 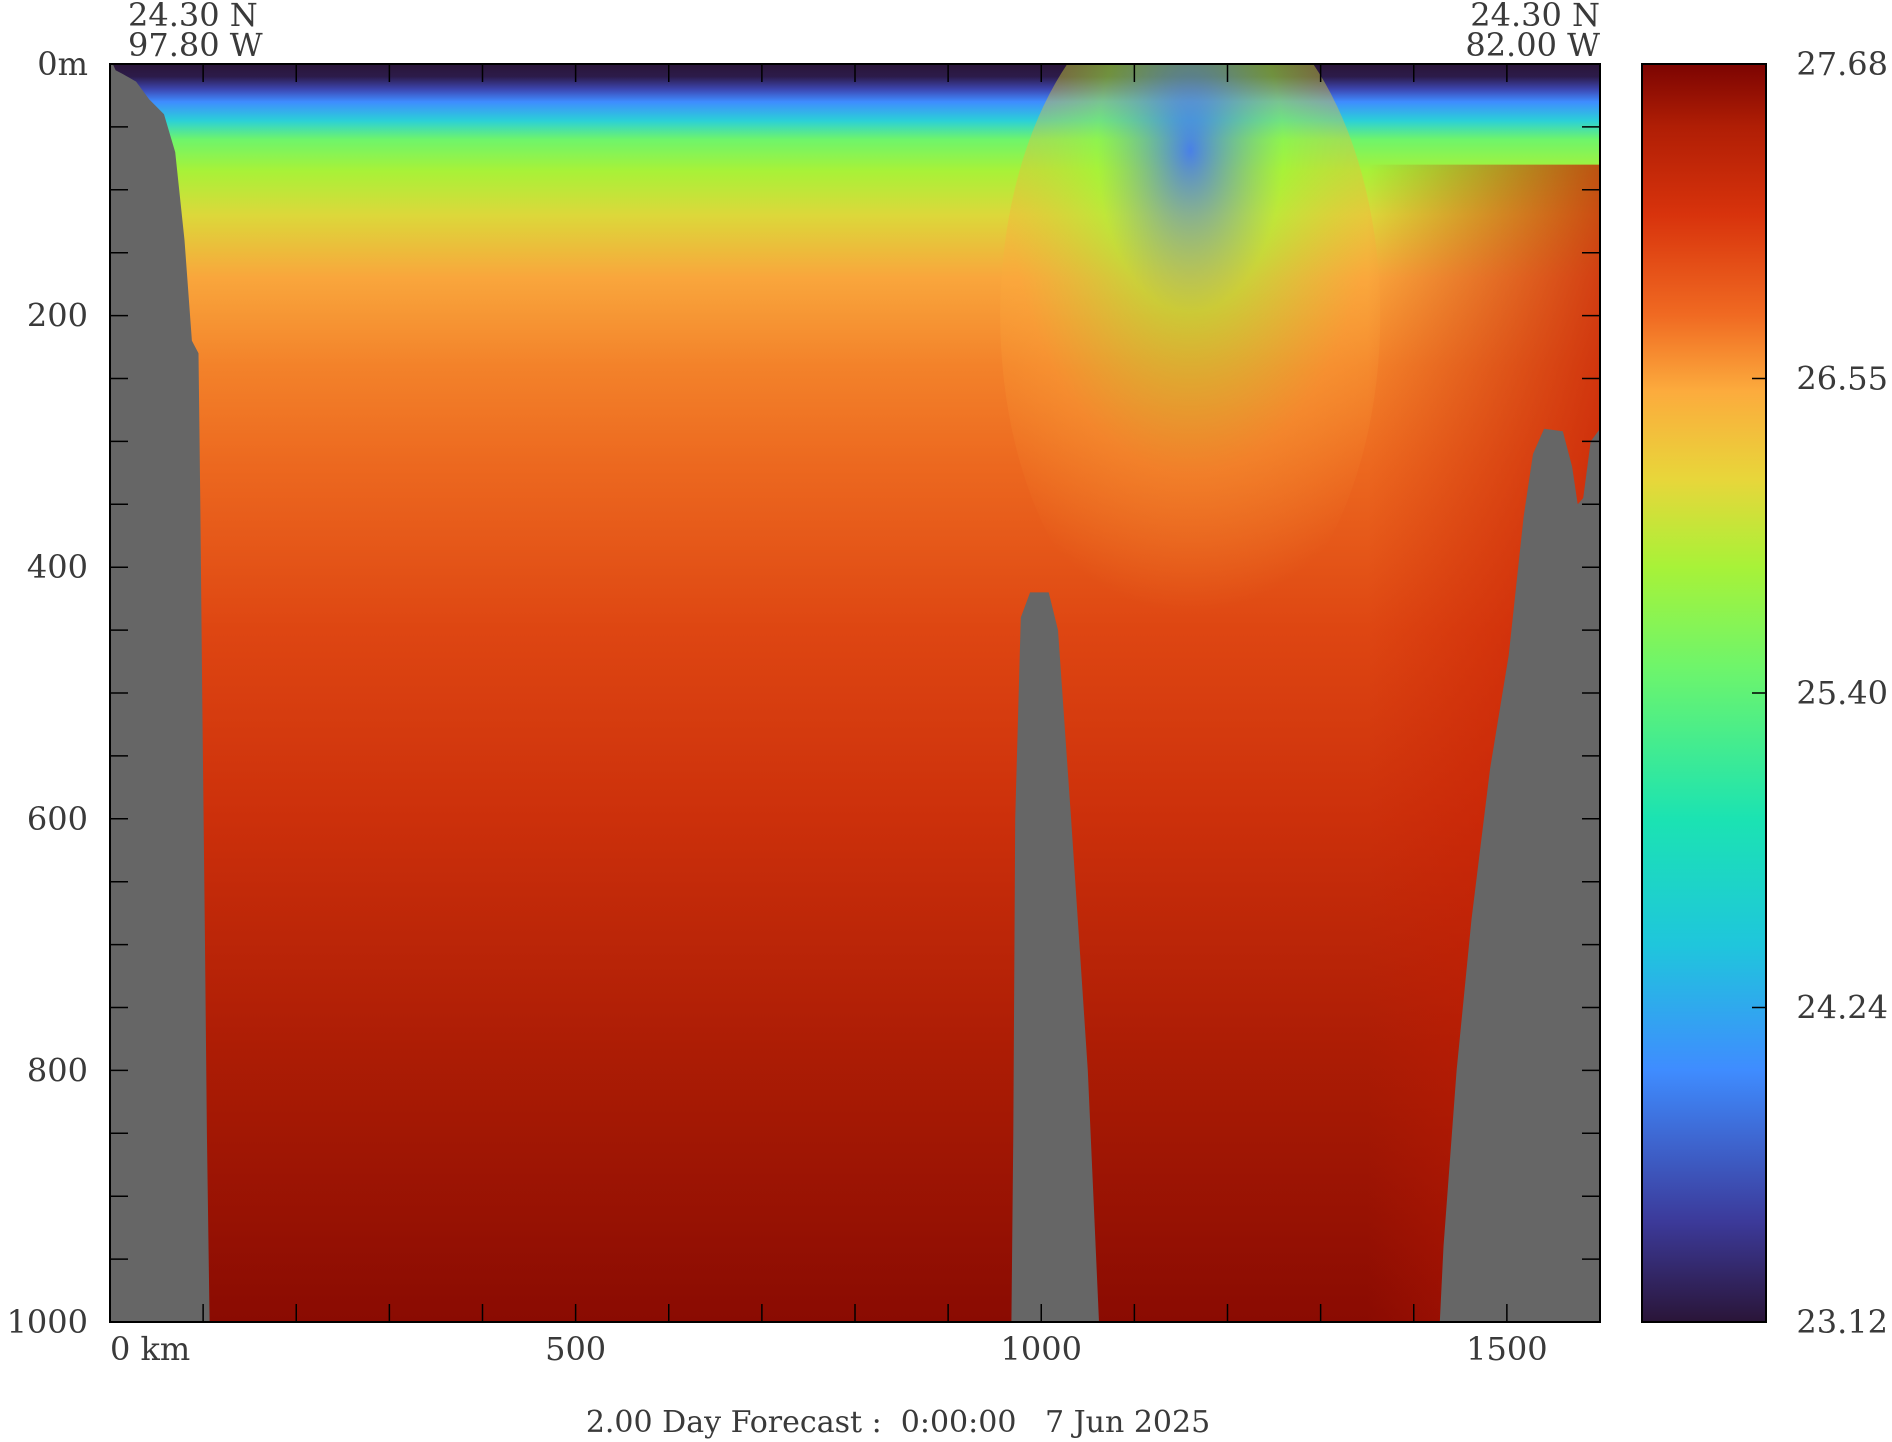 I want to click on y-tick-label: 1000, so click(x=47, y=1322).